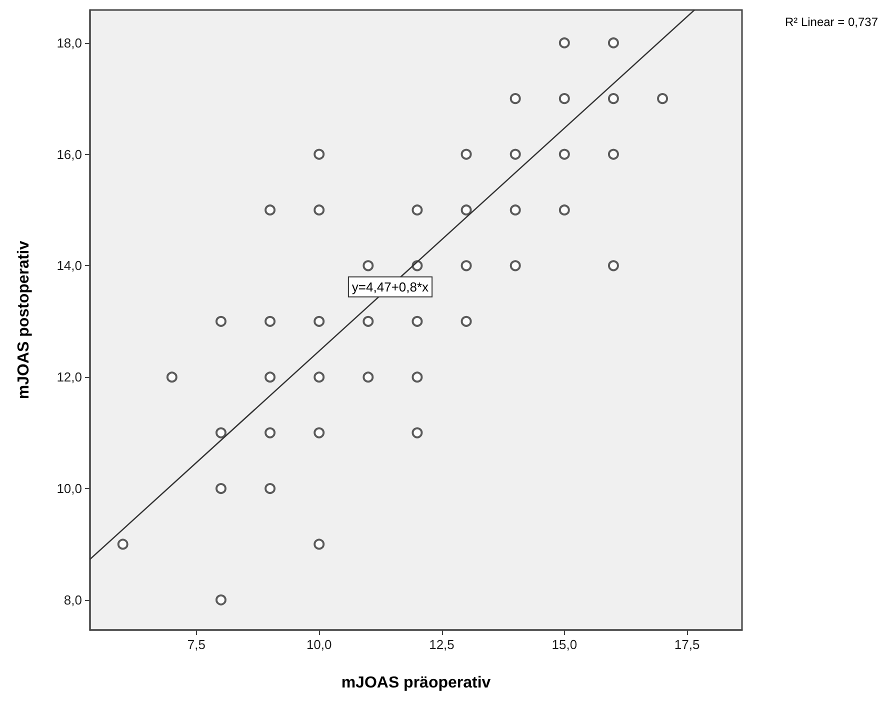 This screenshot has width=884, height=704. What do you see at coordinates (69, 488) in the screenshot?
I see `y-tick-label: 10,0` at bounding box center [69, 488].